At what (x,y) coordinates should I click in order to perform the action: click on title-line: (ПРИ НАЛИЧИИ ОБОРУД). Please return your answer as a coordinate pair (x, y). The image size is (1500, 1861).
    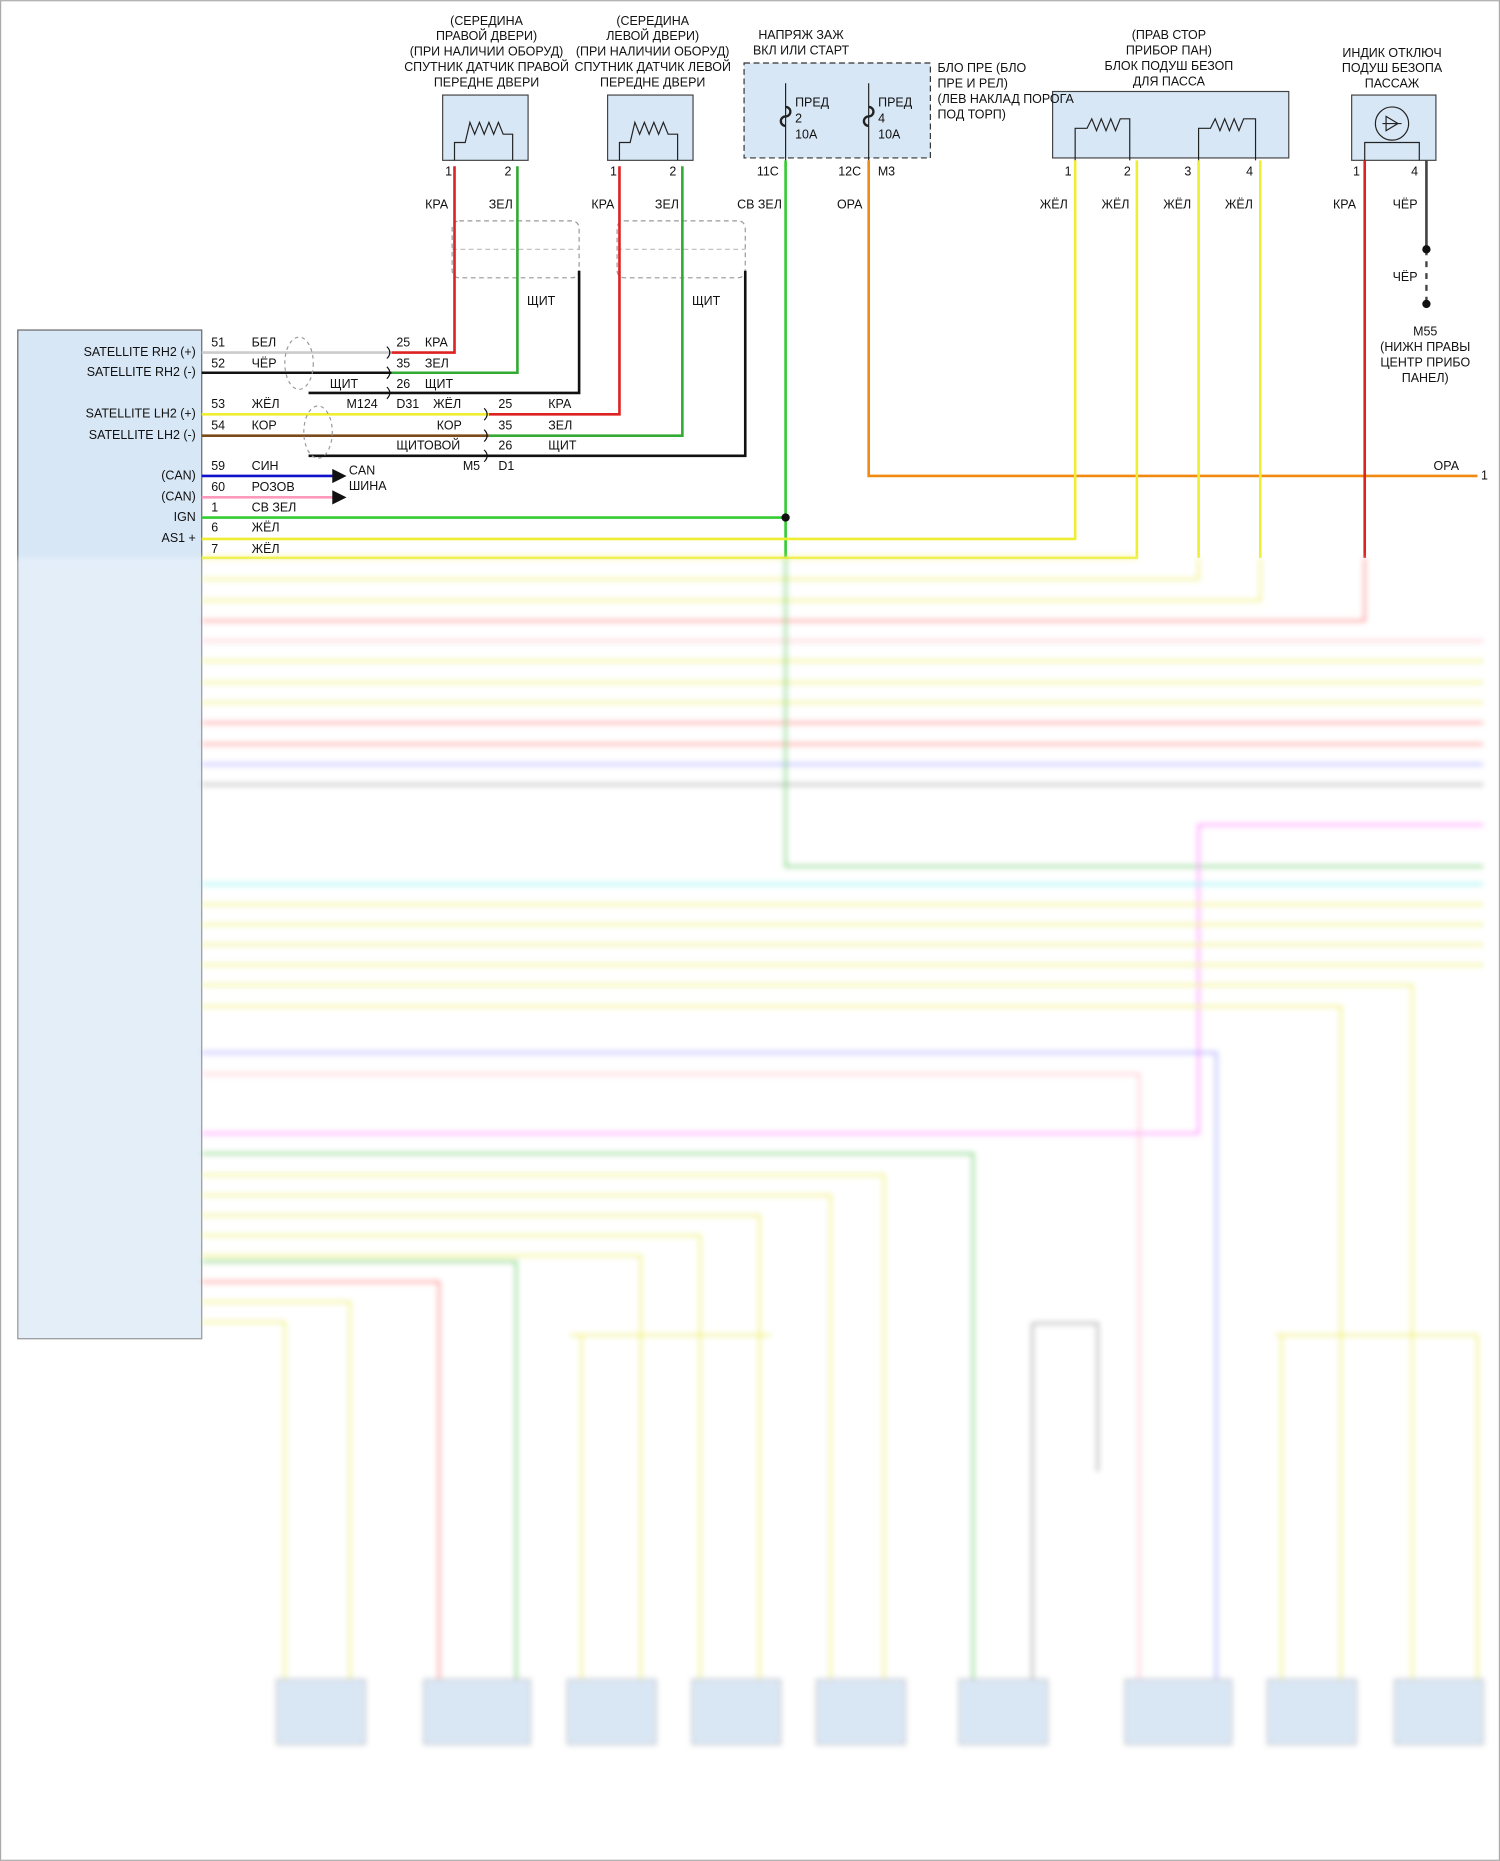
    Looking at the image, I should click on (653, 52).